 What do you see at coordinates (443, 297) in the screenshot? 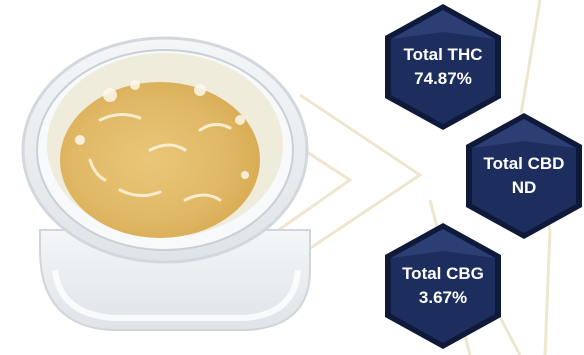
I see `total-cbg-value: 3.67%` at bounding box center [443, 297].